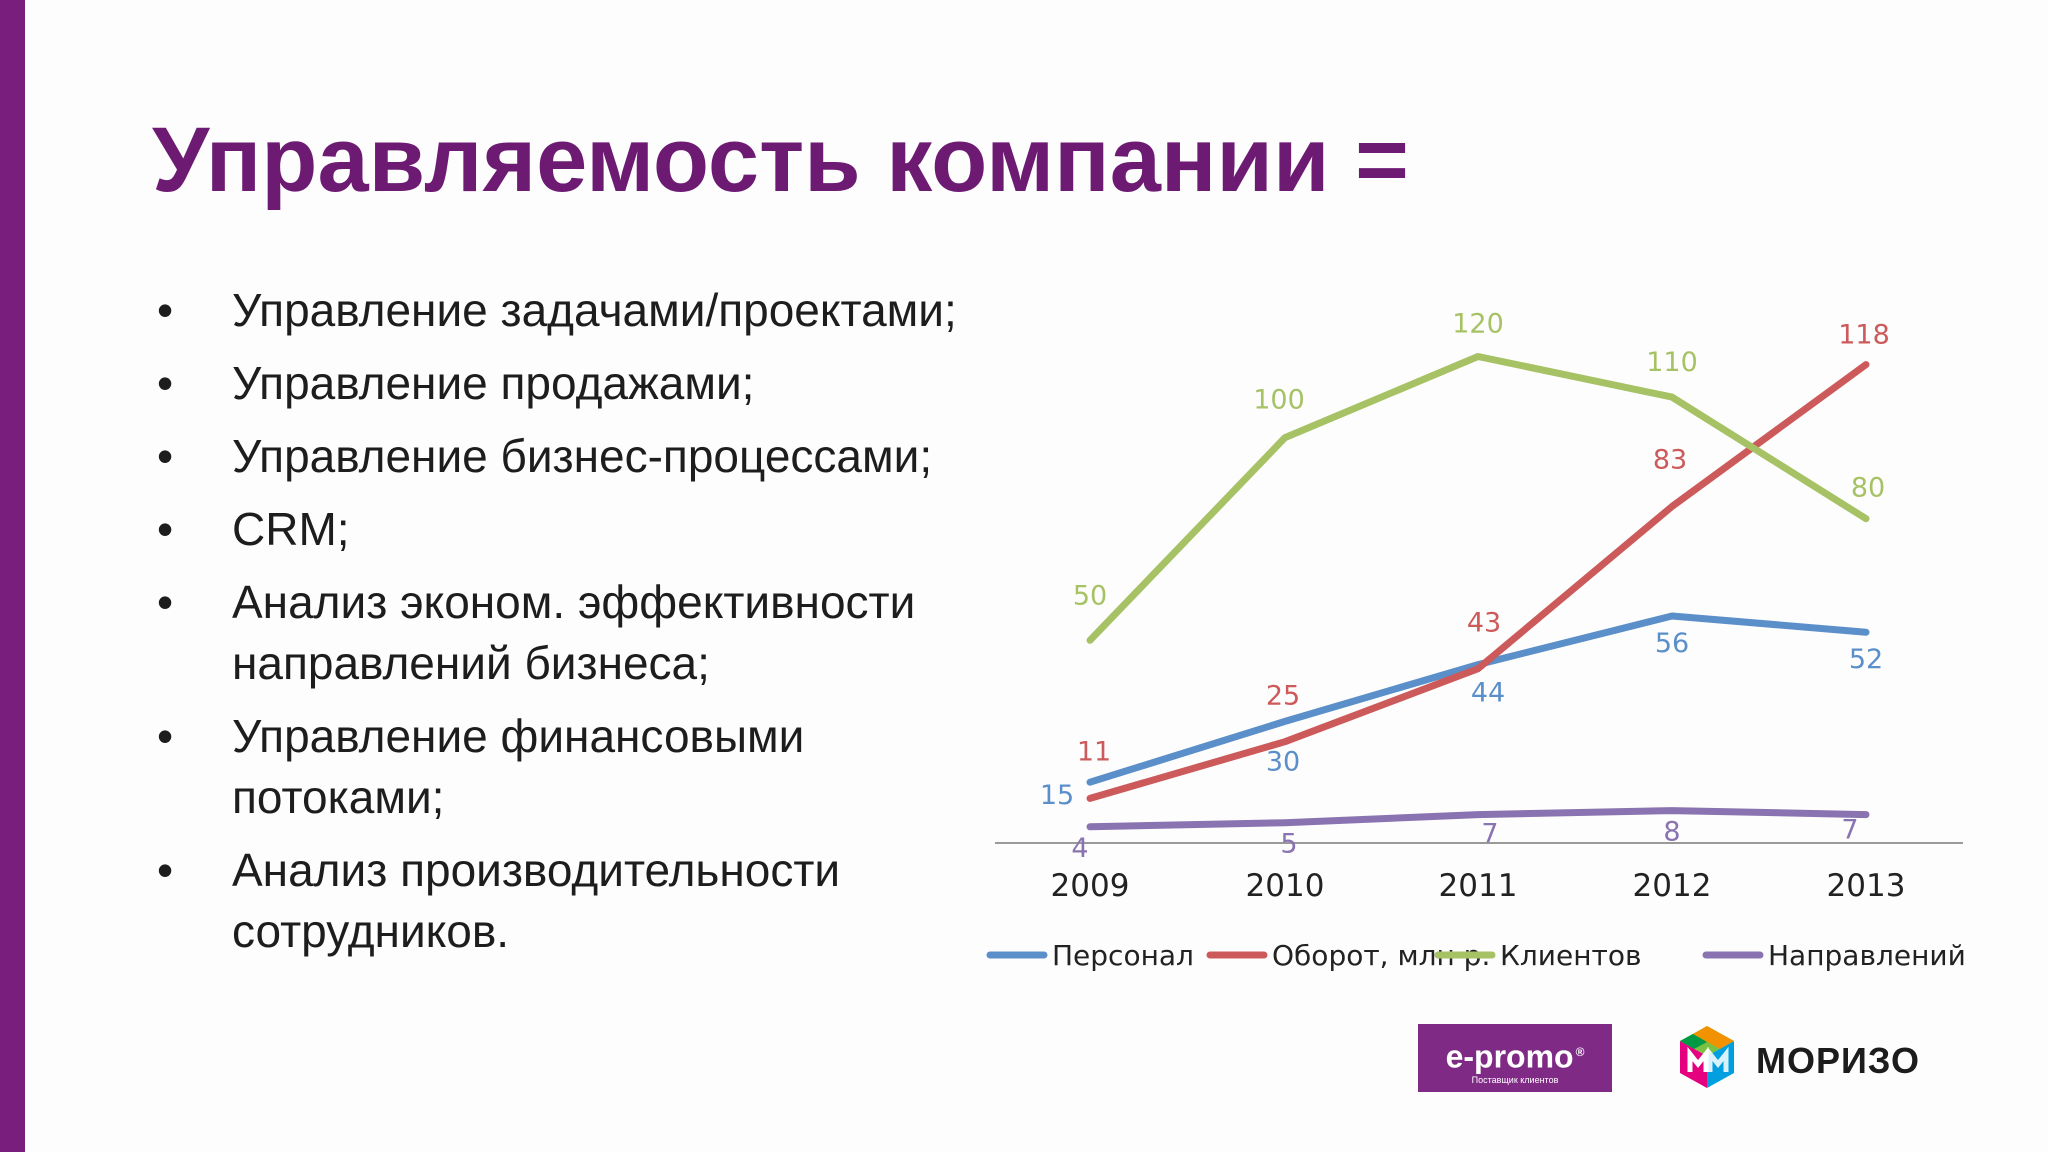  I want to click on data-label: 43, so click(1484, 623).